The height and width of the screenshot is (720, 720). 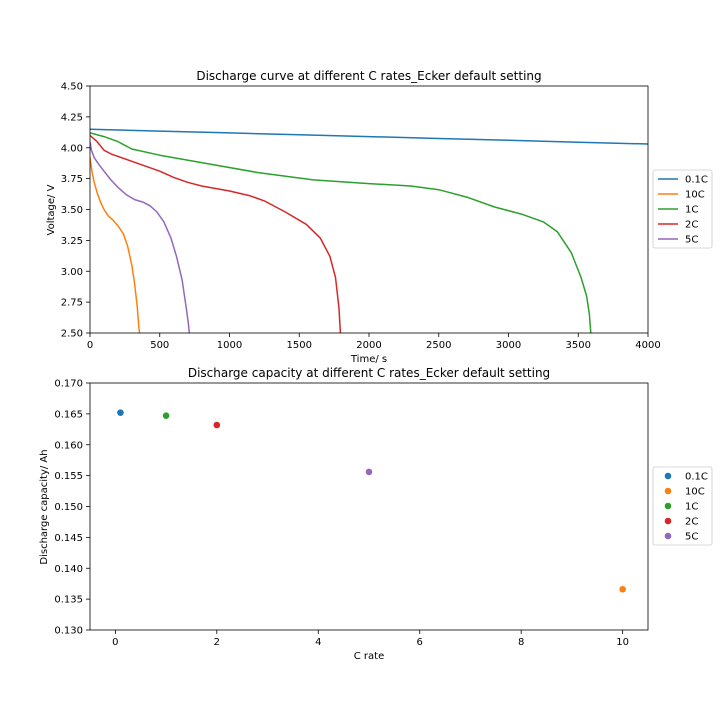 What do you see at coordinates (318, 642) in the screenshot?
I see `x-tick-label: 4` at bounding box center [318, 642].